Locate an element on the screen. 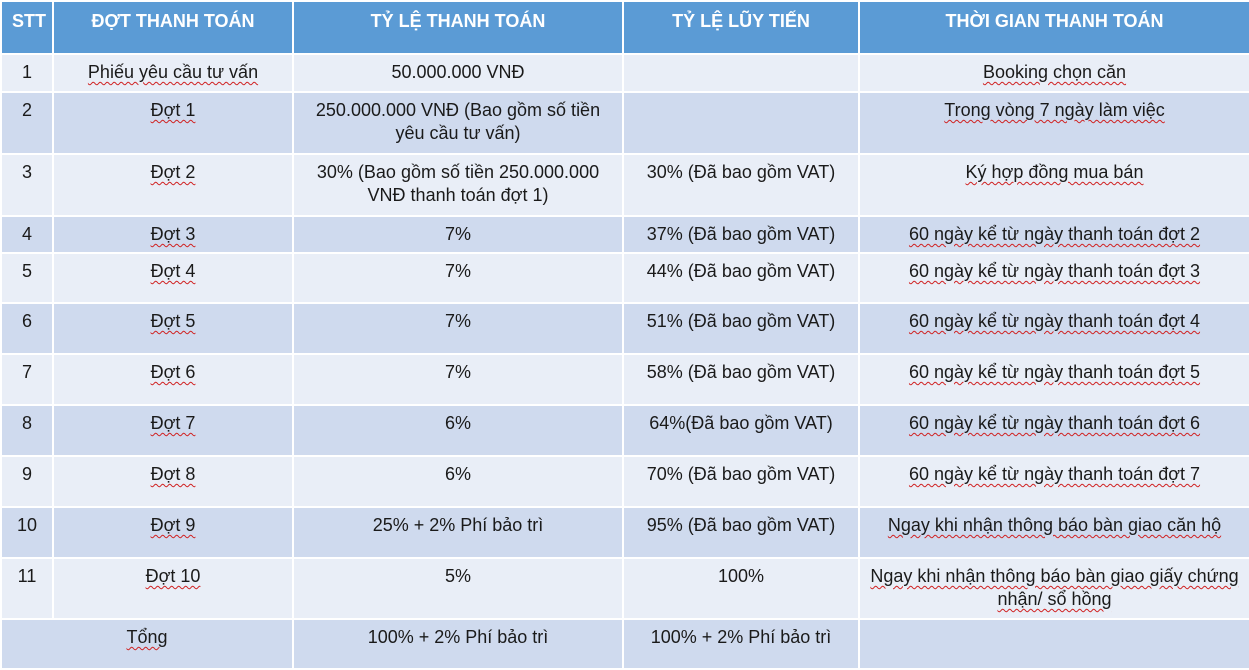 This screenshot has width=1249, height=670. cell-payment-time: 60 ngày kể từ ngày thanh toán đợt 4 is located at coordinates (1053, 328).